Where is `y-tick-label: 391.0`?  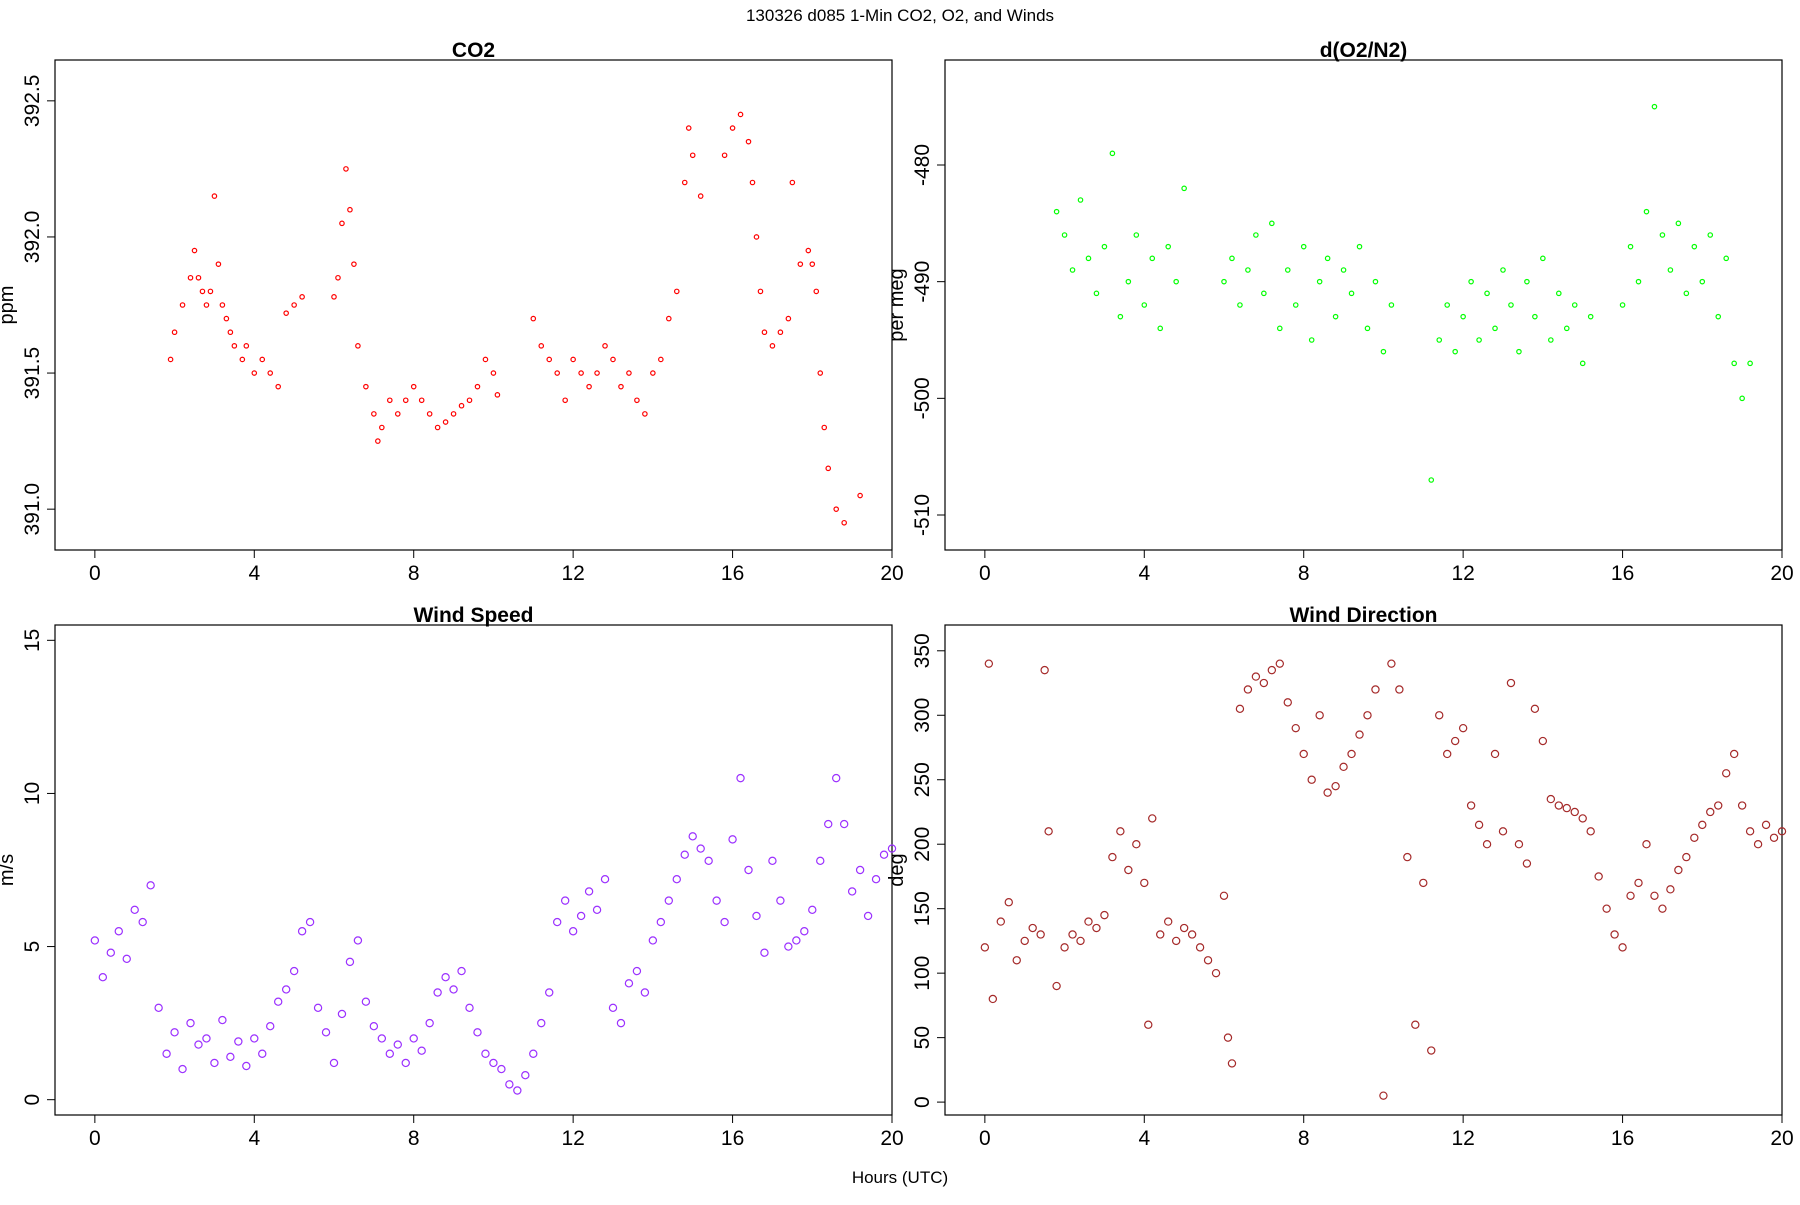 y-tick-label: 391.0 is located at coordinates (32, 509).